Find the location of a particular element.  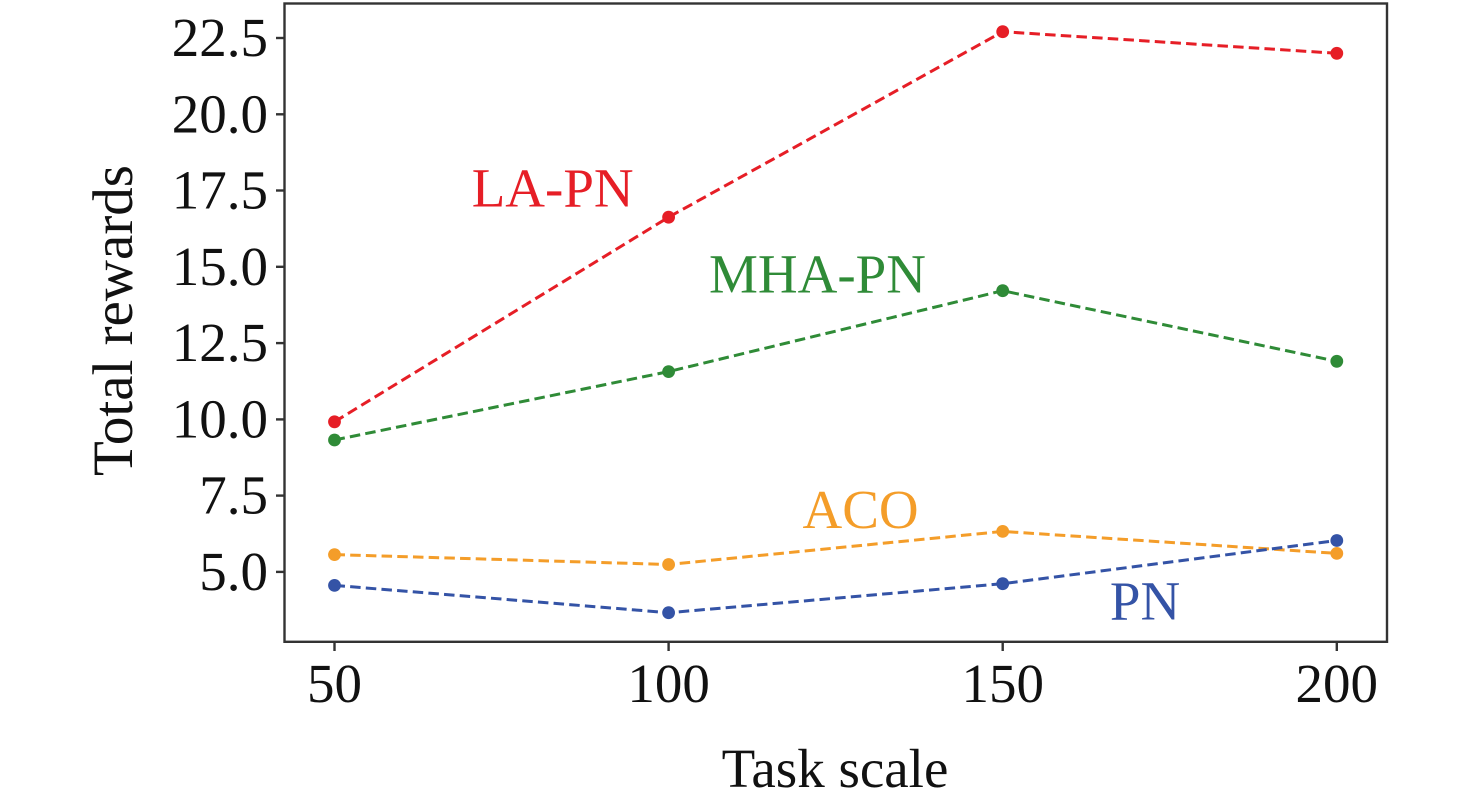

svg-text: Task scale is located at coordinates (835, 768).